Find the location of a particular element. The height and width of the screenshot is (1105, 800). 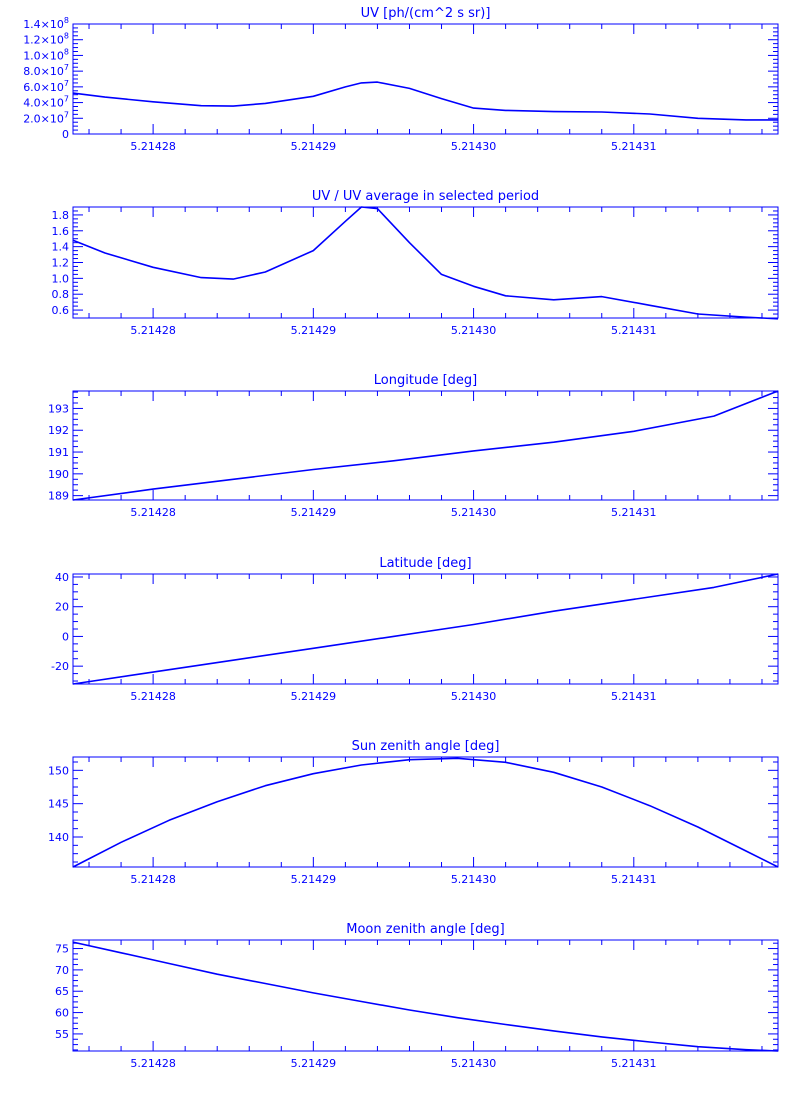

y-tick-label: 0.6 is located at coordinates (61, 310).